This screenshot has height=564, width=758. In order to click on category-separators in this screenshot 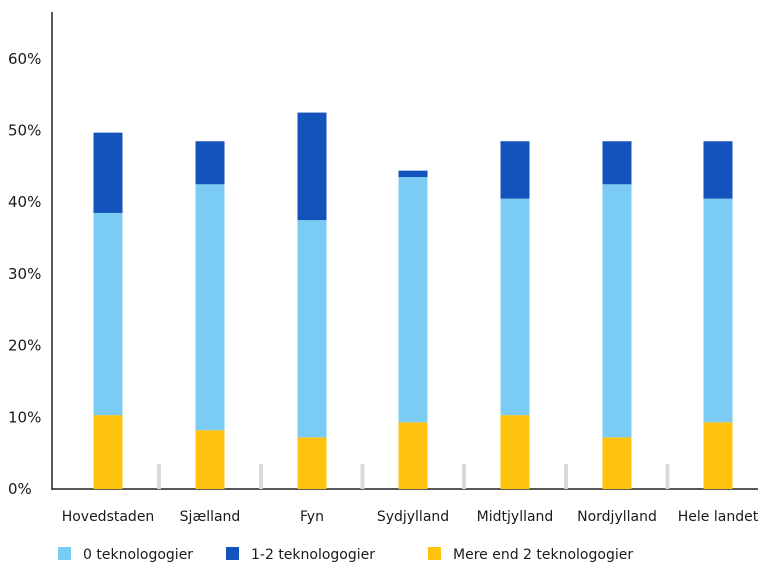, I will do `click(413, 476)`.